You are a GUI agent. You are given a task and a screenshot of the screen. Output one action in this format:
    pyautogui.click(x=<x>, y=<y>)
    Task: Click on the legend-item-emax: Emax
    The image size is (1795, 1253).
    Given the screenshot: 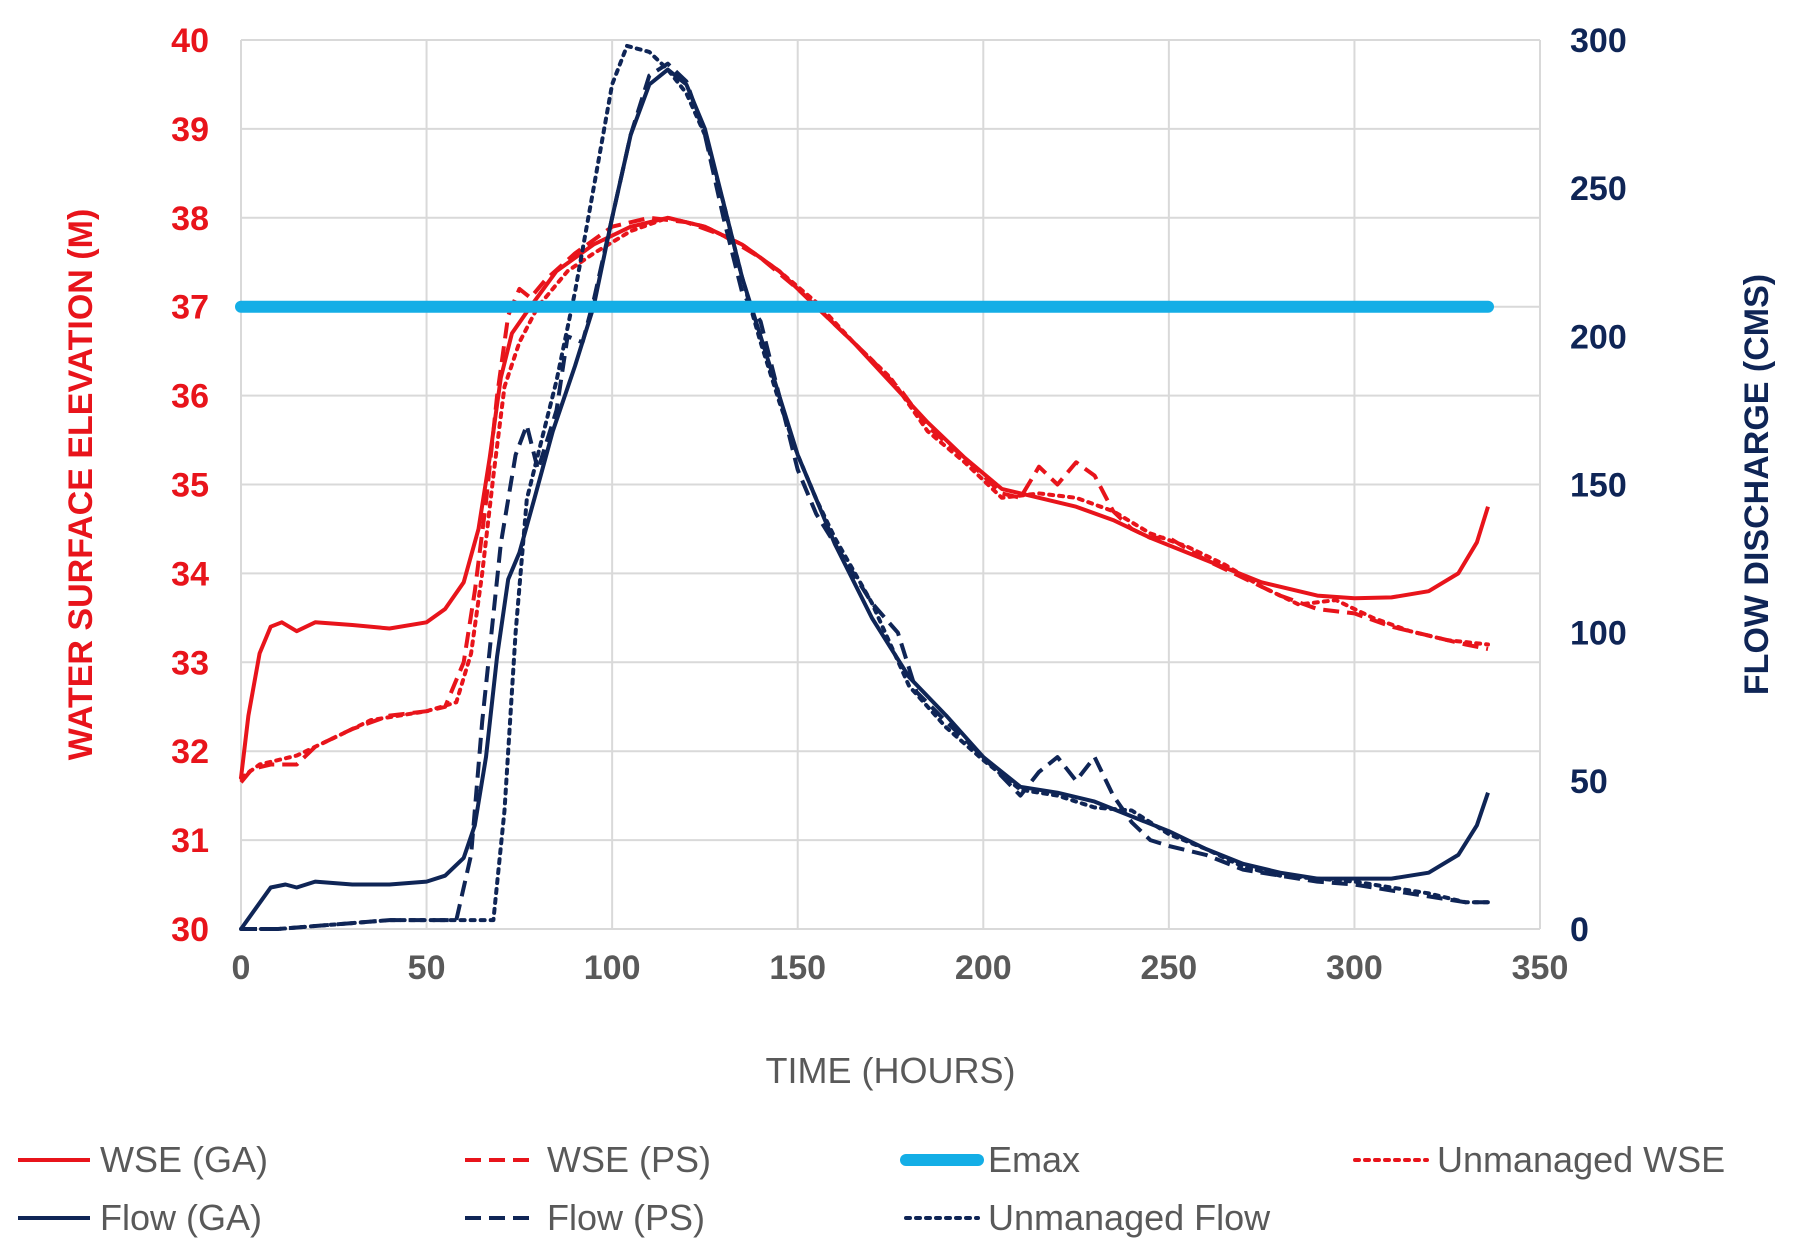 What is the action you would take?
    pyautogui.click(x=990, y=1159)
    